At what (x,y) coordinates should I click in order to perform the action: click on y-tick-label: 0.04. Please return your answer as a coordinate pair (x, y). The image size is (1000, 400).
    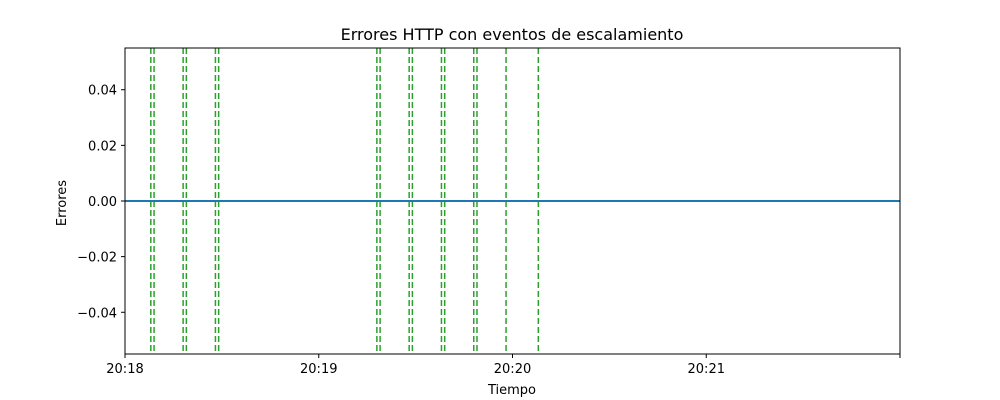
    Looking at the image, I should click on (102, 91).